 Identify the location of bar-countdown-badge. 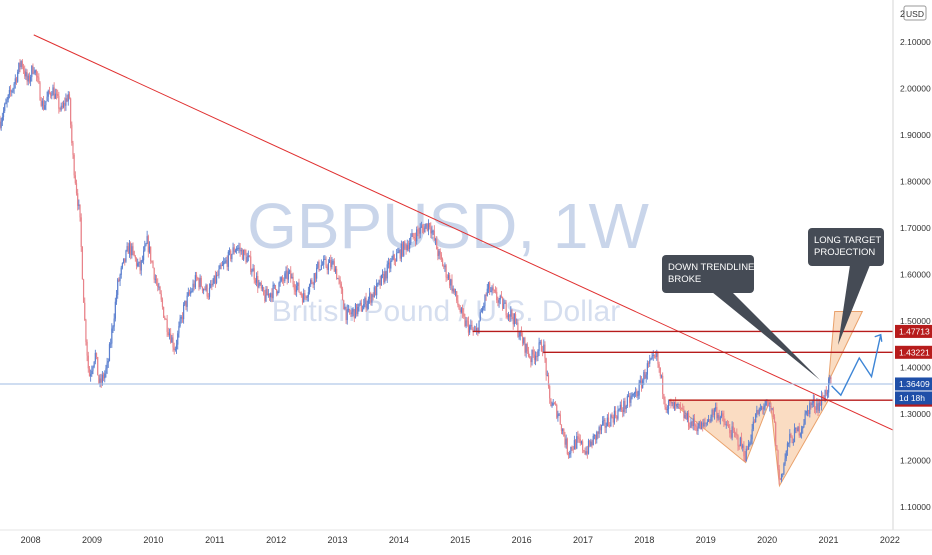
(913, 398).